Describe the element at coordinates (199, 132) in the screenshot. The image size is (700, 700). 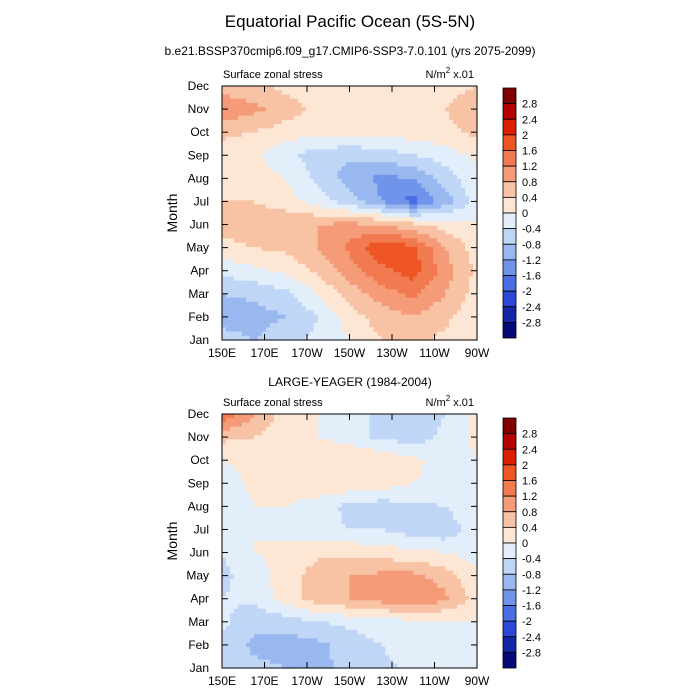
I see `y-tick-label: Oct` at that location.